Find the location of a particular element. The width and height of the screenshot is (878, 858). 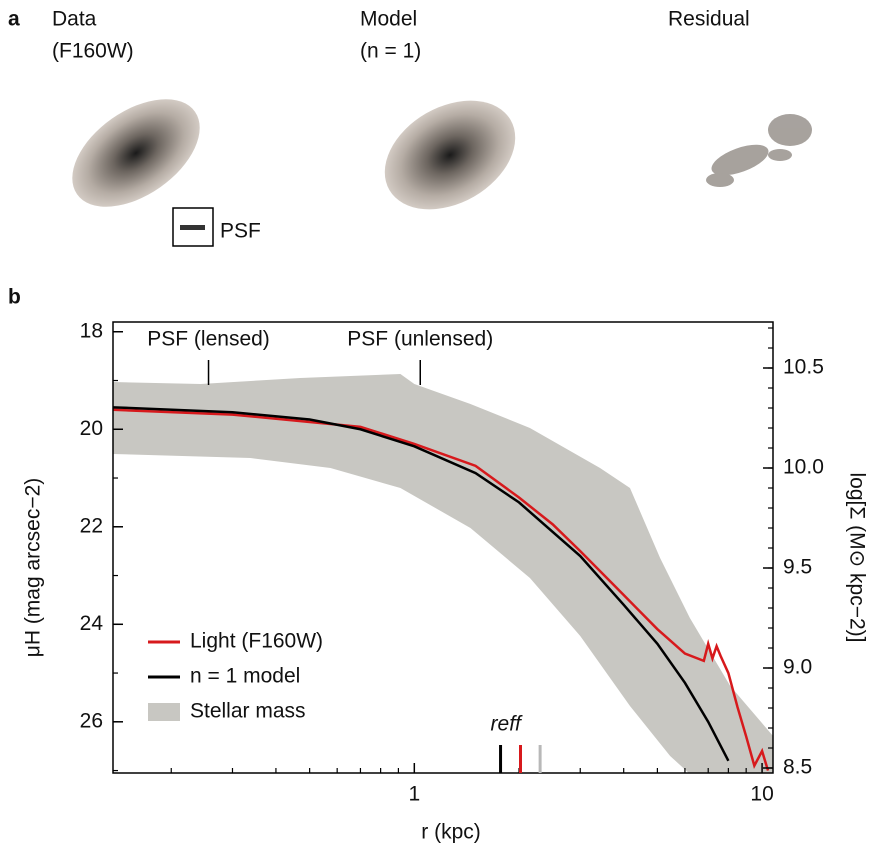

psf-box is located at coordinates (193, 227).